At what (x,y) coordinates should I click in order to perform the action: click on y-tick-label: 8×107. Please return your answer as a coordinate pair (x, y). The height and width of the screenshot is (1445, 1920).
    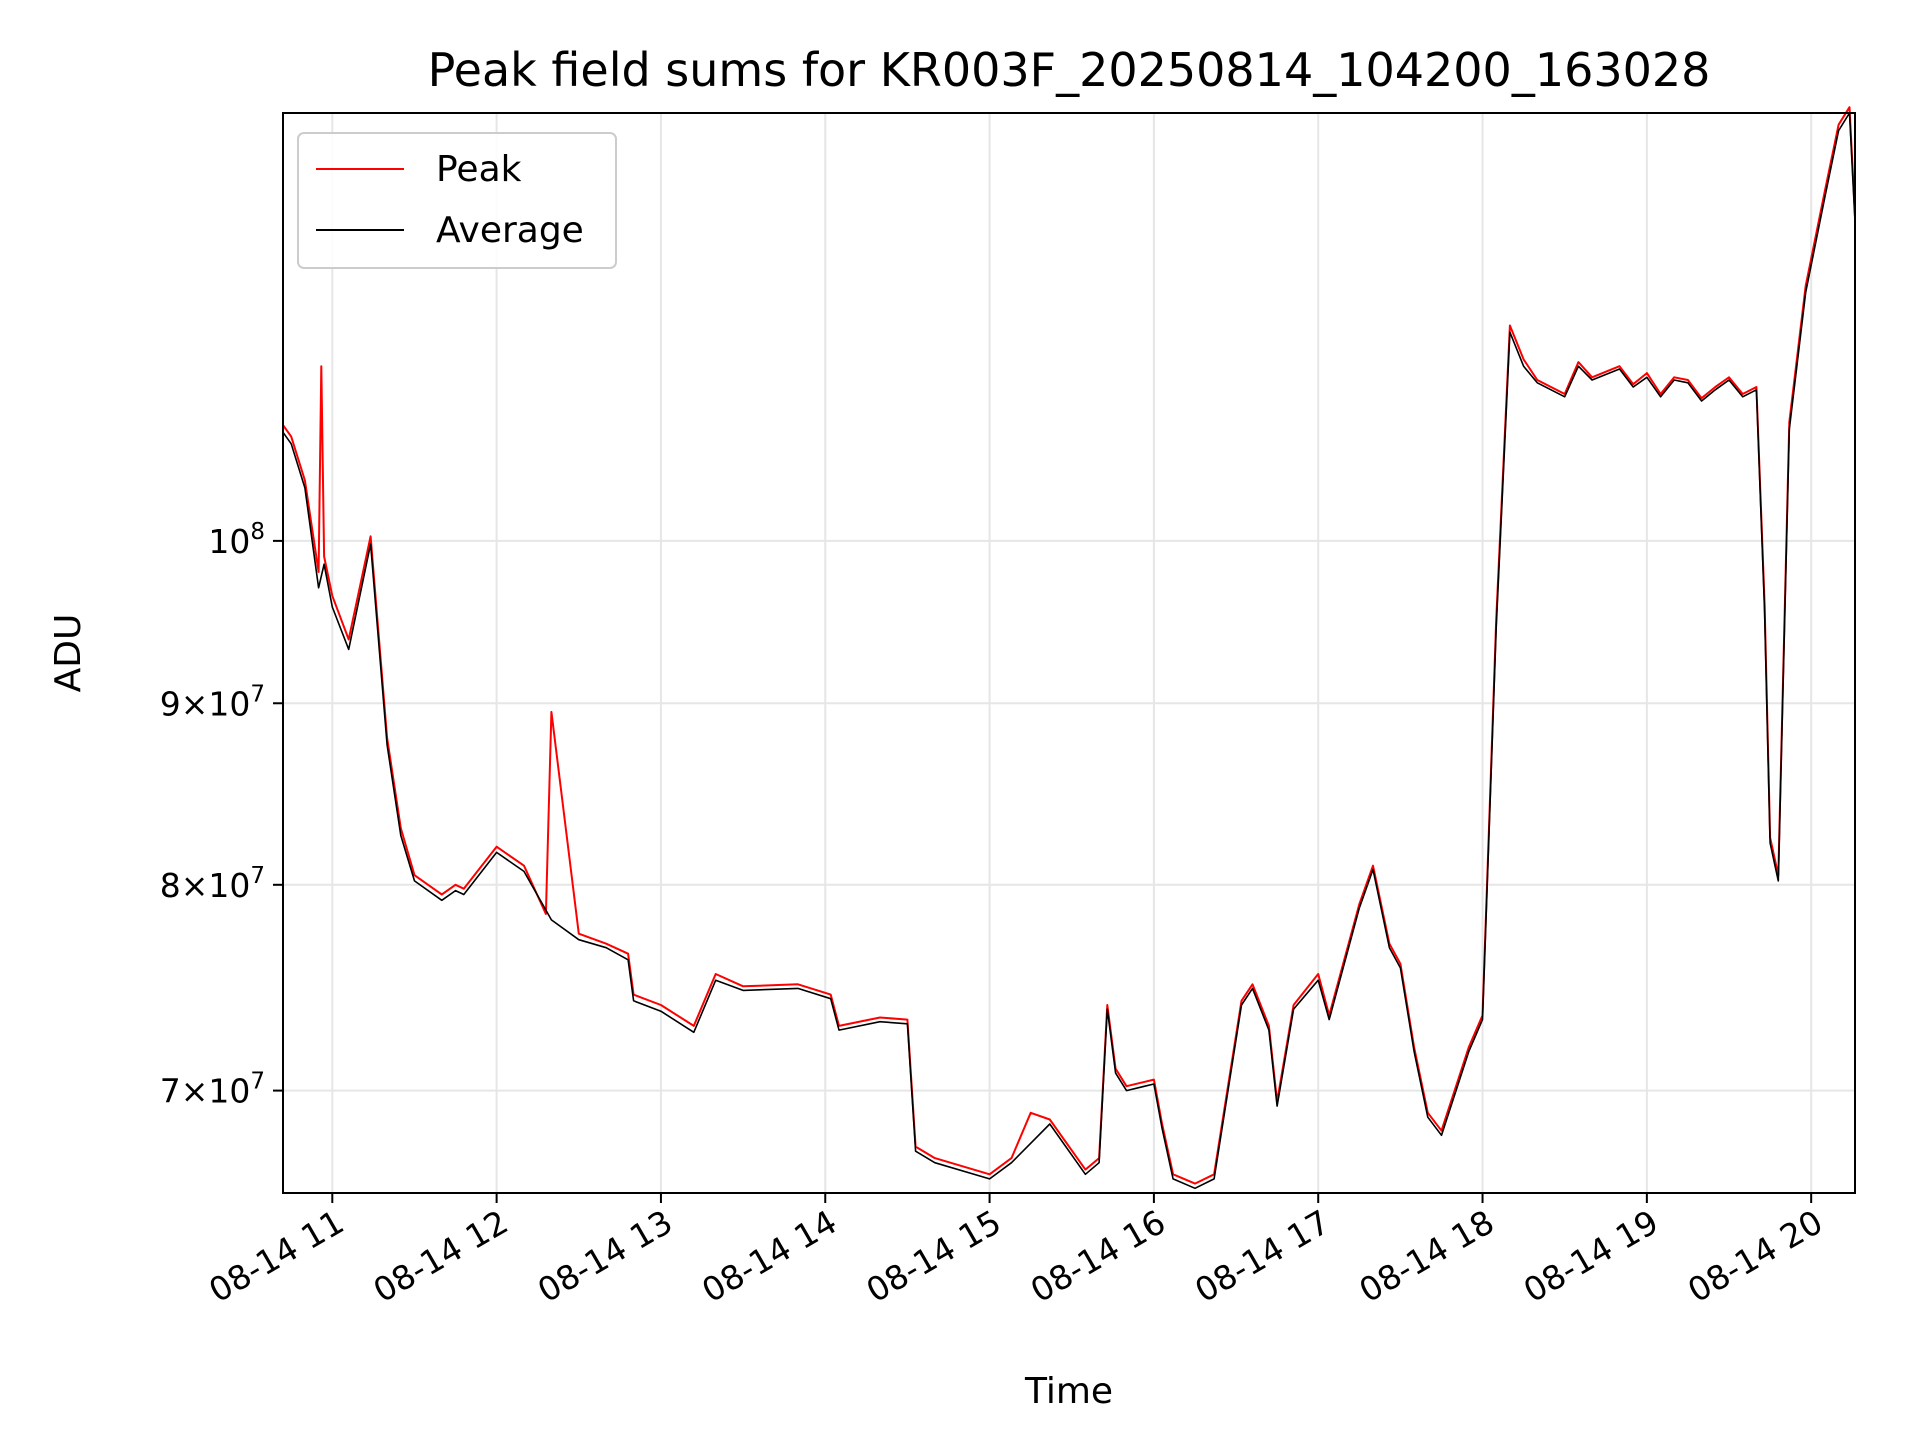
    Looking at the image, I should click on (212, 884).